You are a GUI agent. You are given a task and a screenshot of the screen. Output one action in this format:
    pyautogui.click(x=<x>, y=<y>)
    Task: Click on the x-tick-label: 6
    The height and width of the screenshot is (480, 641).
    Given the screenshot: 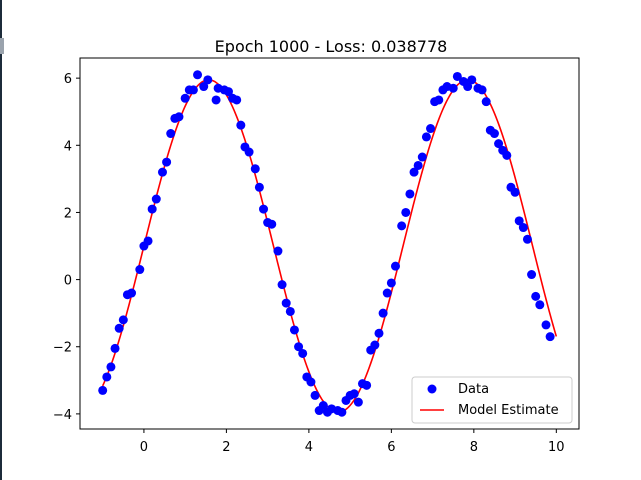 What is the action you would take?
    pyautogui.click(x=391, y=447)
    